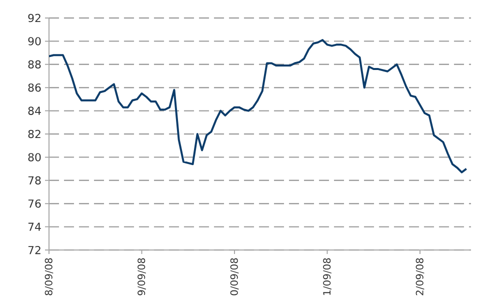  What do you see at coordinates (34, 157) in the screenshot?
I see `y-tick-label: 80` at bounding box center [34, 157].